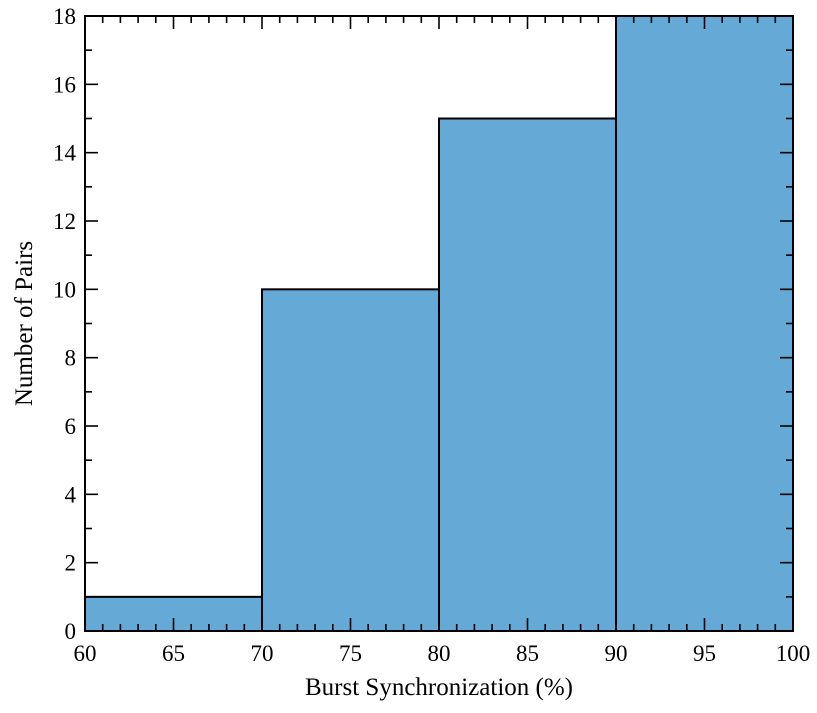 This screenshot has width=817, height=713. What do you see at coordinates (64, 84) in the screenshot?
I see `y-tick-label: 16` at bounding box center [64, 84].